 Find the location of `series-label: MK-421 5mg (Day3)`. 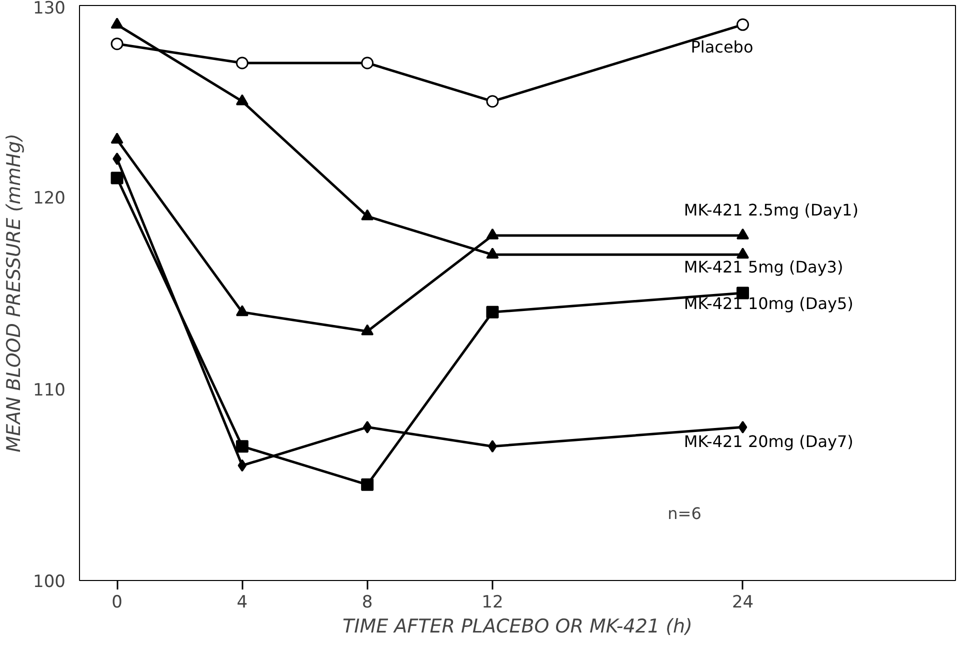

series-label: MK-421 5mg (Day3) is located at coordinates (764, 267).